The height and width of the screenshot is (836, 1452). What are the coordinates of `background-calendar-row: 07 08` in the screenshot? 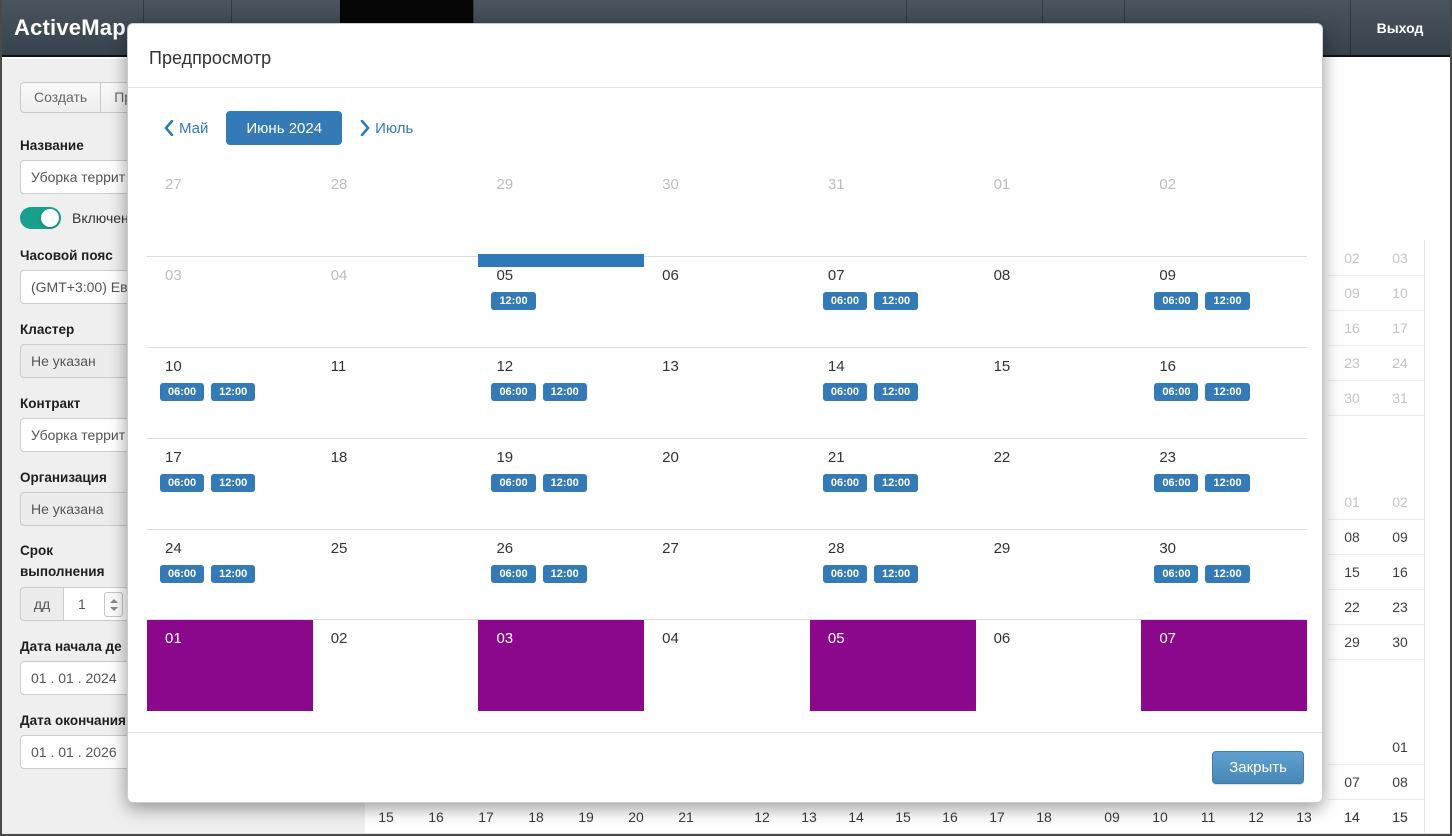 It's located at (1376, 782).